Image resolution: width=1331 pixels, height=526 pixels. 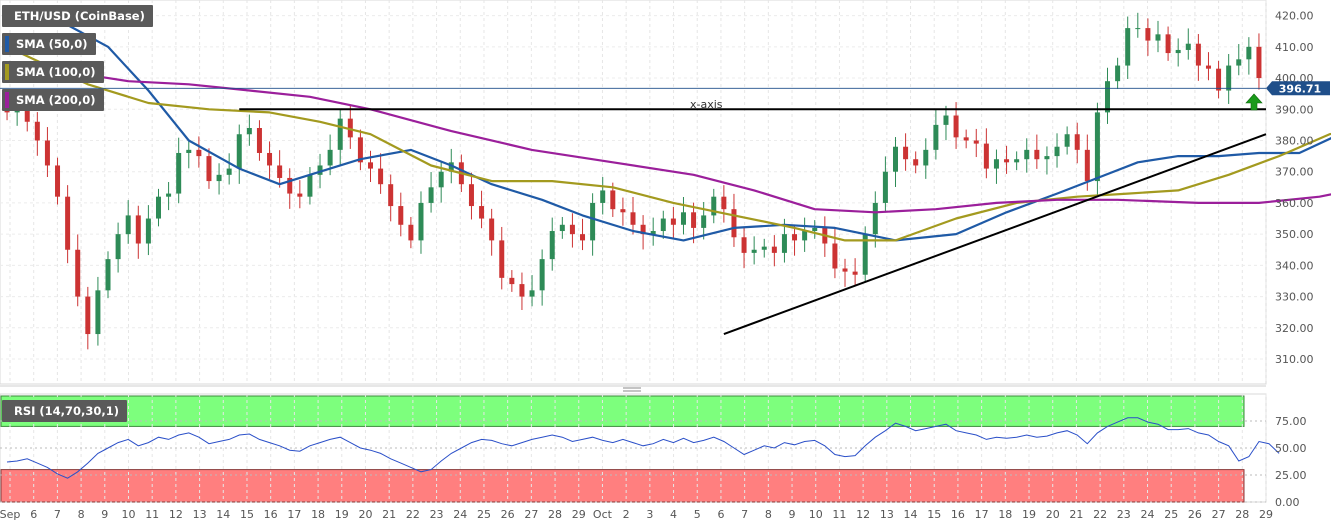 I want to click on x-tick-label: 18, so click(x=318, y=514).